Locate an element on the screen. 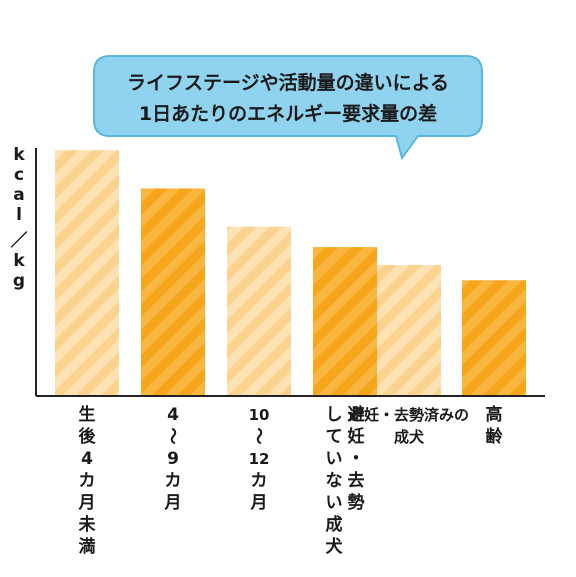  chart-title-line-2: 1日あたりのエネルギー要求量の差 is located at coordinates (288, 113).